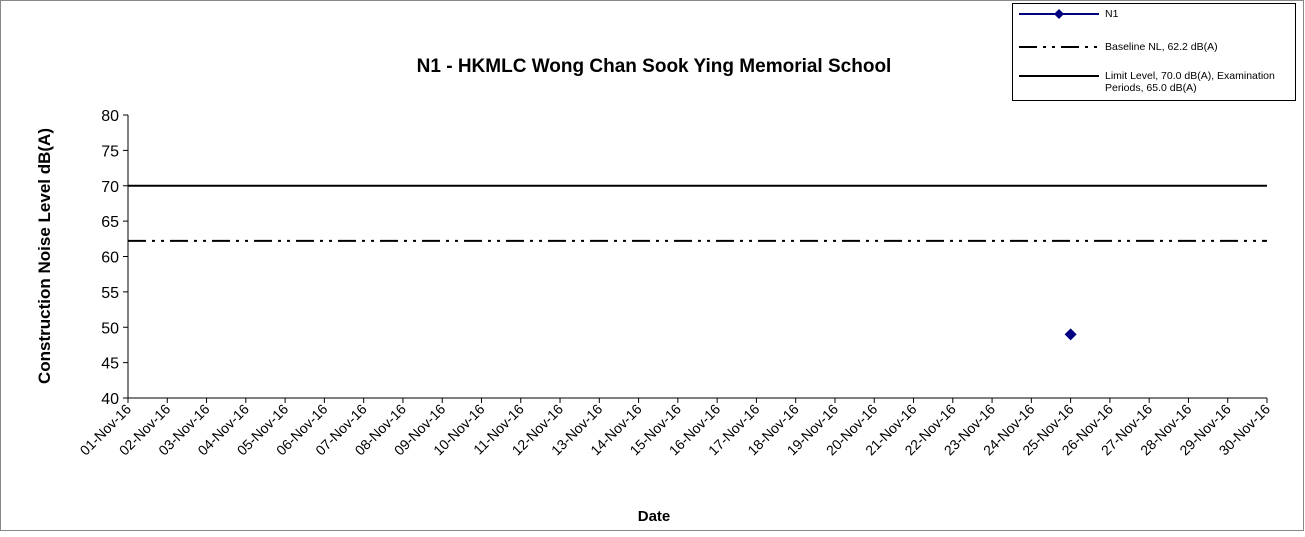  What do you see at coordinates (44, 256) in the screenshot?
I see `y-axis-label: Construction Noise Level dB(A)` at bounding box center [44, 256].